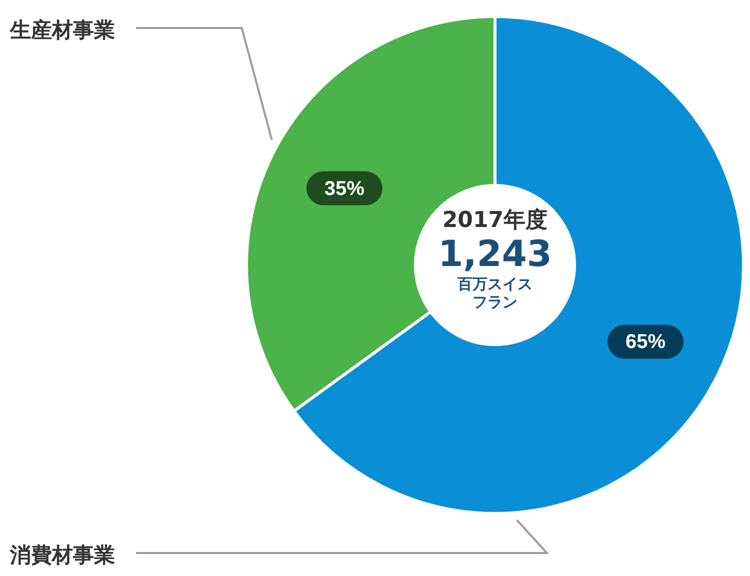  I want to click on slice-label: 消費材事業, so click(62, 555).